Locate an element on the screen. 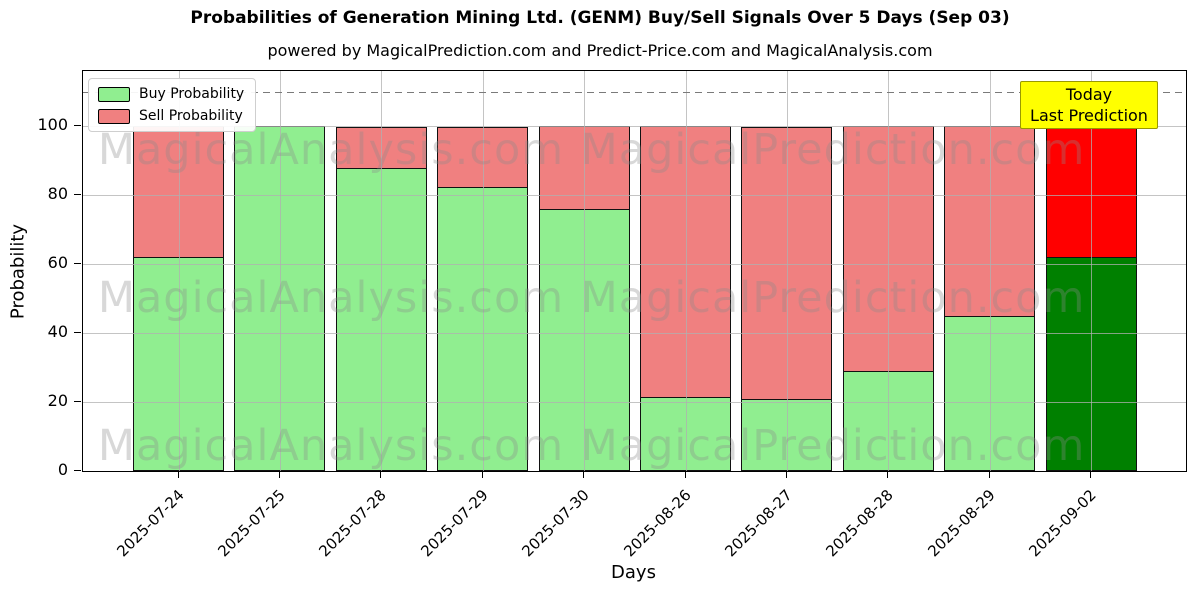 Image resolution: width=1200 pixels, height=600 pixels. y-tick-label-20: 20 is located at coordinates (57, 400).